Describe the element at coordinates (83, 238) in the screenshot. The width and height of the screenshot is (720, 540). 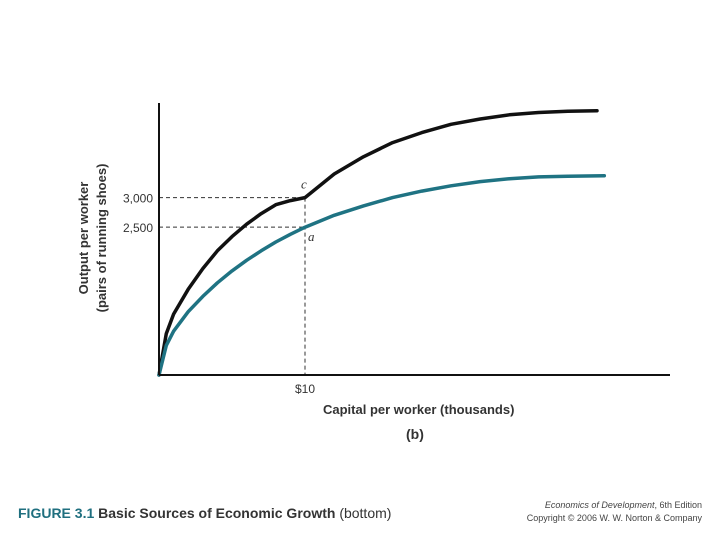
I see `y-axis-label-line-1: Output per worker` at that location.